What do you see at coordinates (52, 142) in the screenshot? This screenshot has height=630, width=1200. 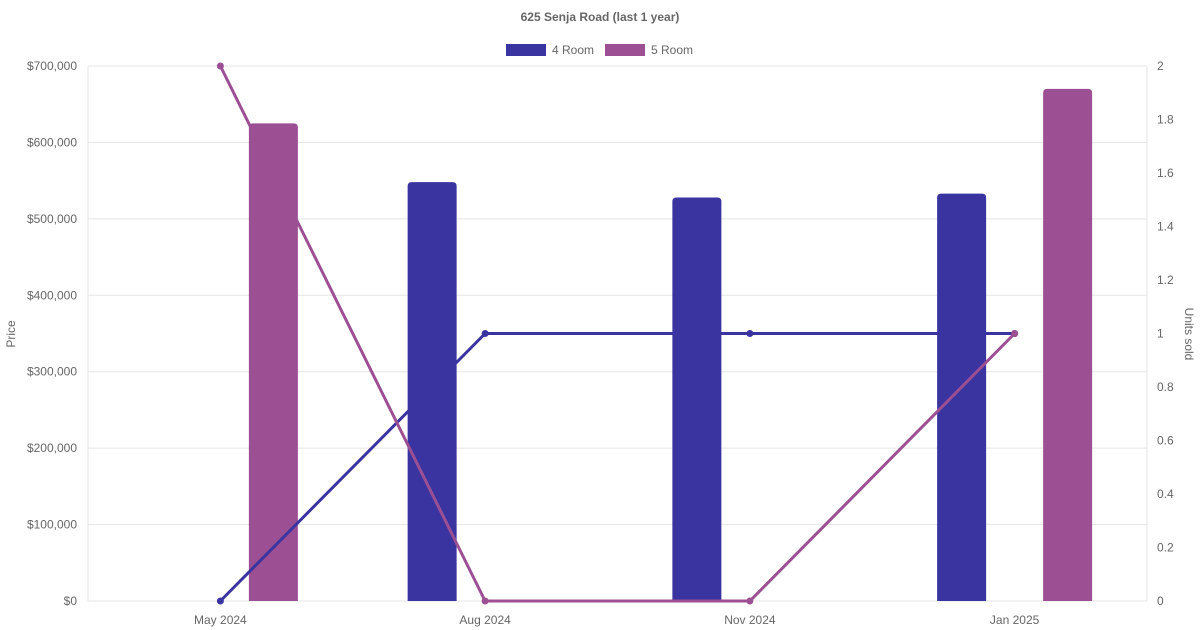 I see `y-tick-label: $600,000` at bounding box center [52, 142].